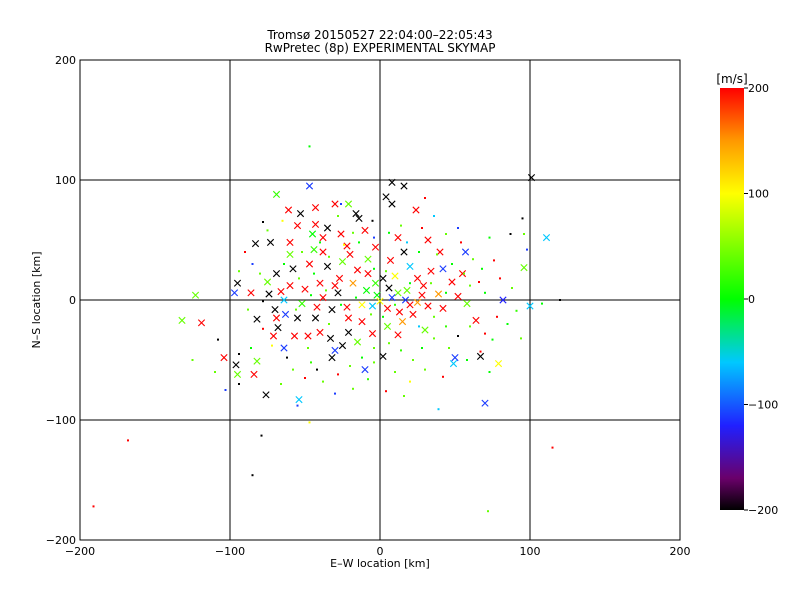 Image resolution: width=800 pixels, height=604 pixels. What do you see at coordinates (380, 48) in the screenshot?
I see `chart-subtitle: RwPretec (8p) EXPERIMENTAL SKYMAP` at bounding box center [380, 48].